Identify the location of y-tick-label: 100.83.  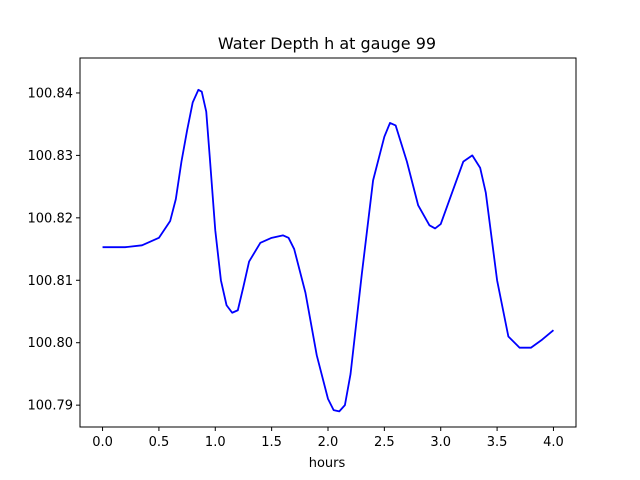
(51, 156).